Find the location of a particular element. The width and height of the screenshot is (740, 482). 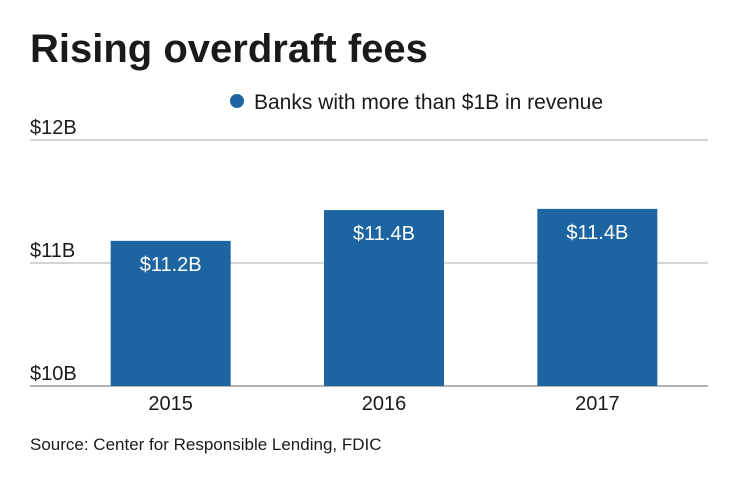

y-tick-label: $10B is located at coordinates (53, 374).